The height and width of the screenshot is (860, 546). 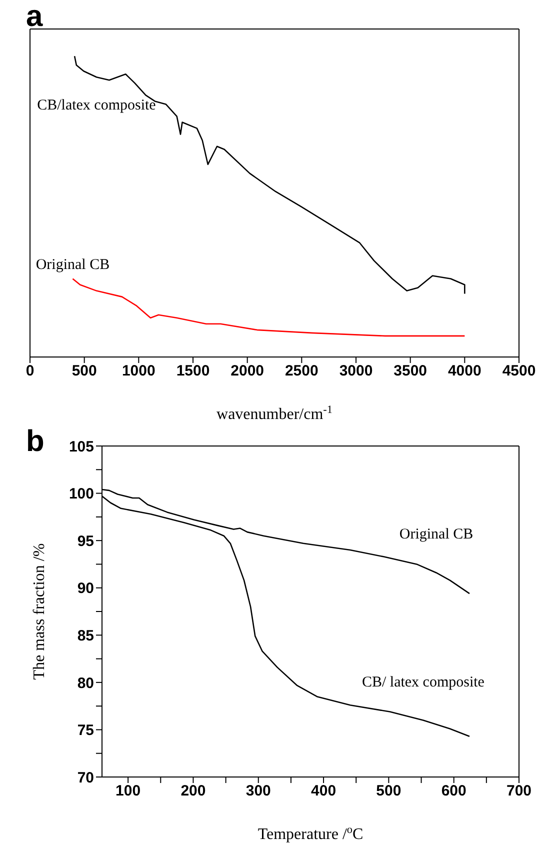 I want to click on y-tick-label: 90, so click(x=85, y=589).